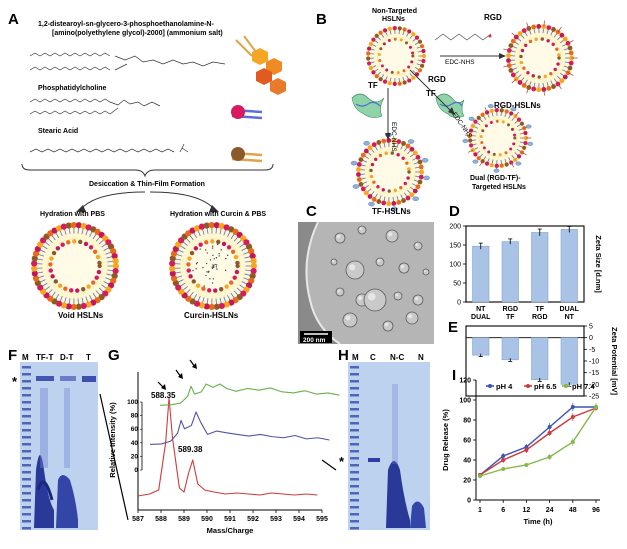 The image size is (627, 549). What do you see at coordinates (569, 361) in the screenshot?
I see `bar` at bounding box center [569, 361].